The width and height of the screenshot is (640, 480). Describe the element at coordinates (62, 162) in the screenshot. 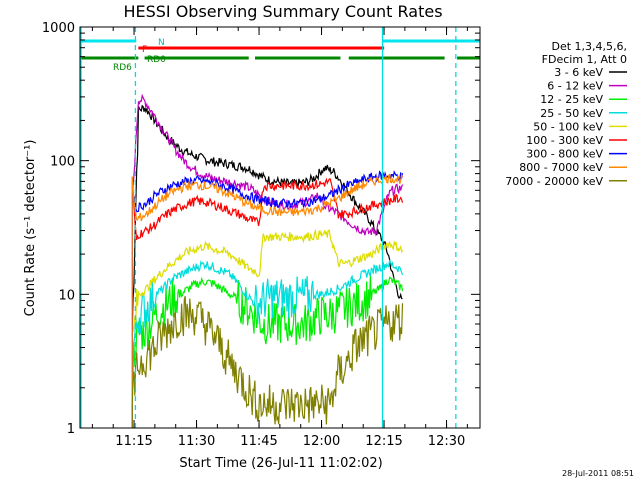

I see `y-tick-label-2: 100` at that location.